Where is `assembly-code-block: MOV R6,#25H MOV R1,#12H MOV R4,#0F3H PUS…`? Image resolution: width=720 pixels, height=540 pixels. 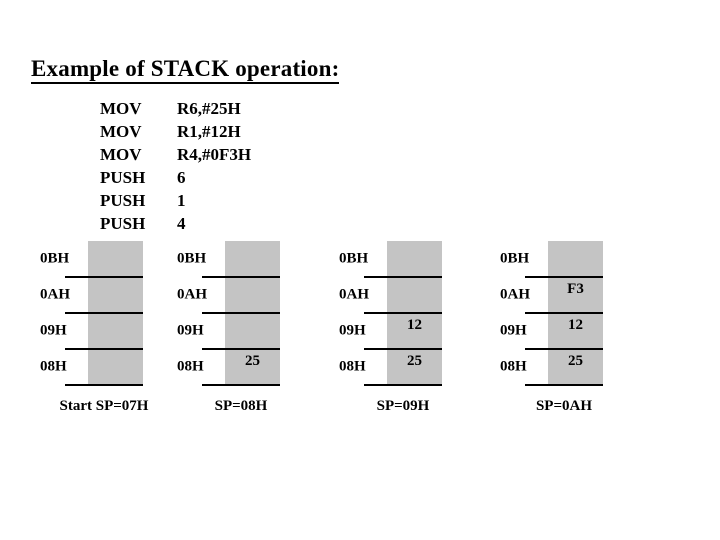 assembly-code-block: MOV R6,#25H MOV R1,#12H MOV R4,#0F3H PUS… is located at coordinates (175, 166).